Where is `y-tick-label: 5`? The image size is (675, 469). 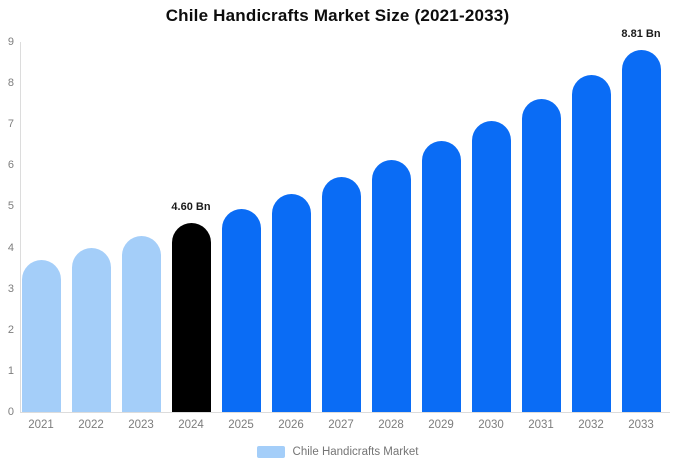 y-tick-label: 5 is located at coordinates (10, 206).